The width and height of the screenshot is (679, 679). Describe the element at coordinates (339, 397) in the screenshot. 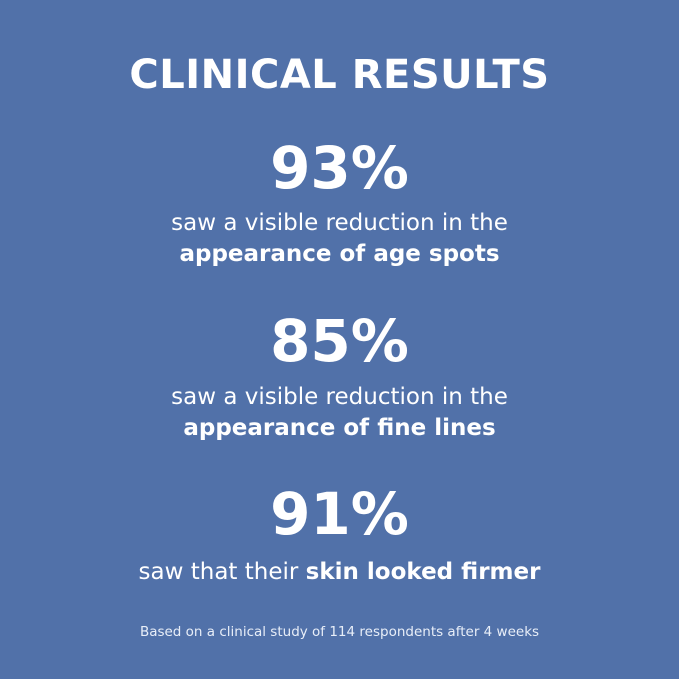

I see `stat-desc-fine-lines: saw a visible reduction in the` at that location.